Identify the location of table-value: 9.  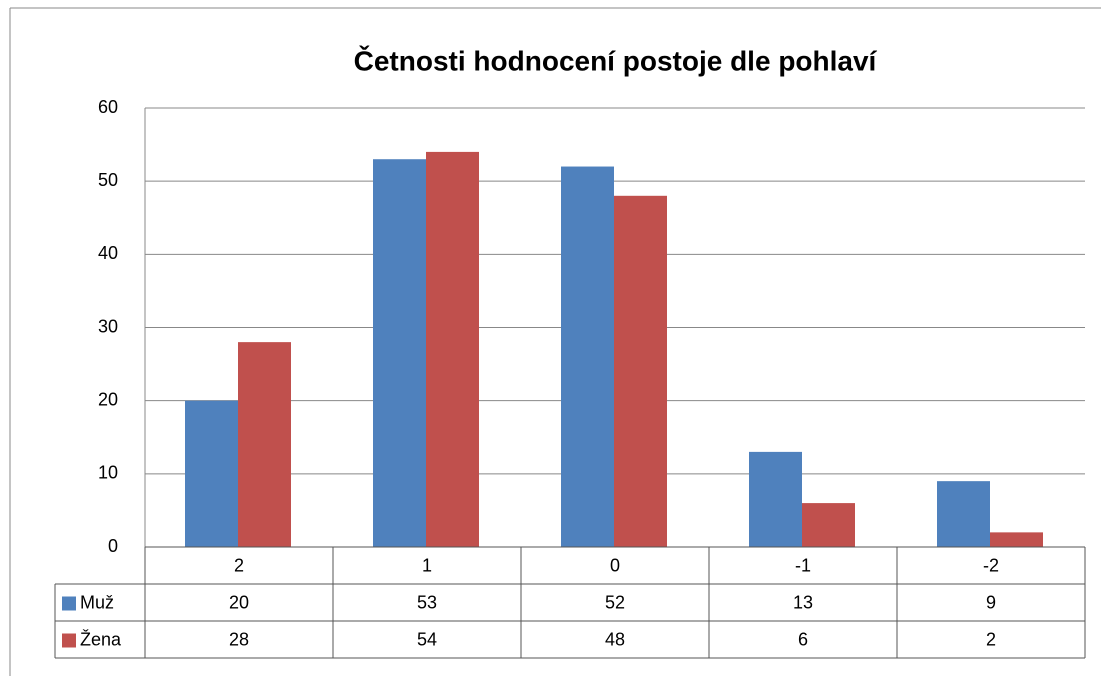
(991, 602).